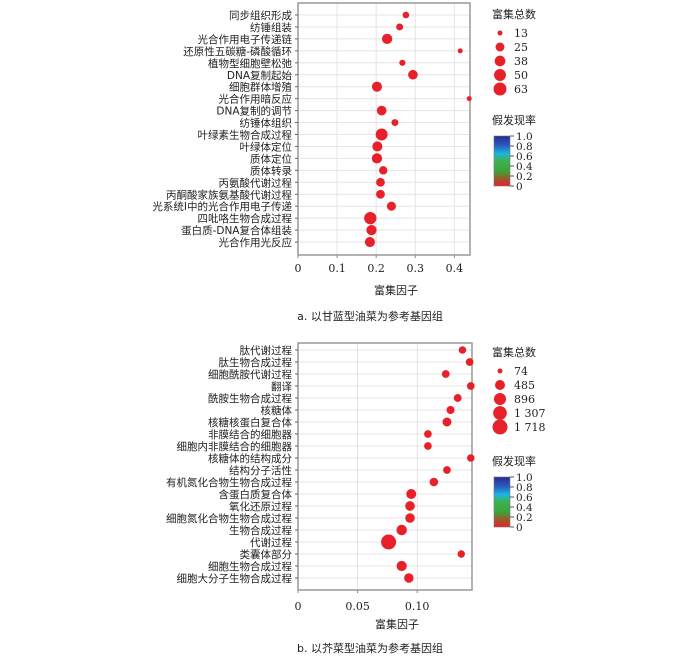 The width and height of the screenshot is (700, 663). What do you see at coordinates (236, 230) in the screenshot?
I see `category-label: 蛋白质-DNA复合体组装` at bounding box center [236, 230].